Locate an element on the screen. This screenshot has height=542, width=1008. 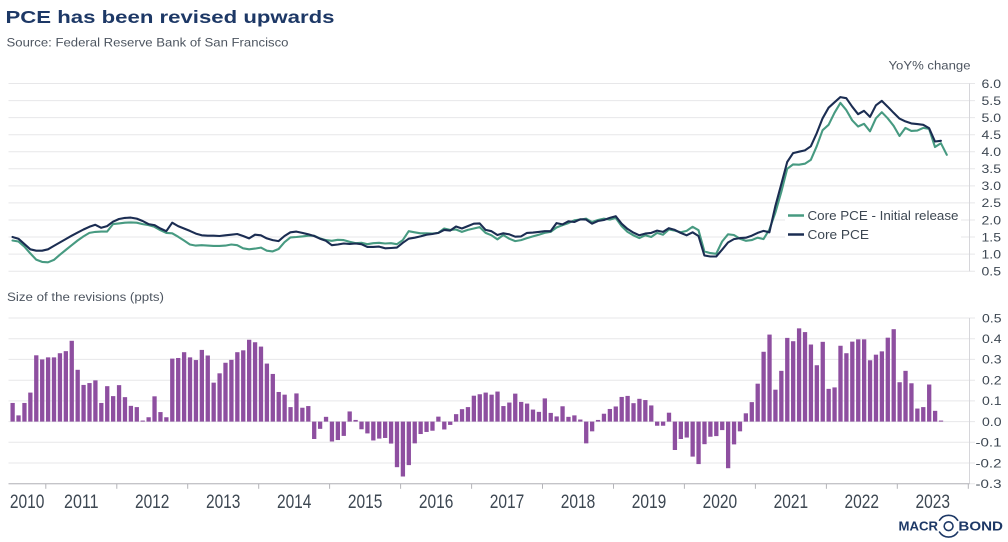
svg-text: 2015 is located at coordinates (365, 502).